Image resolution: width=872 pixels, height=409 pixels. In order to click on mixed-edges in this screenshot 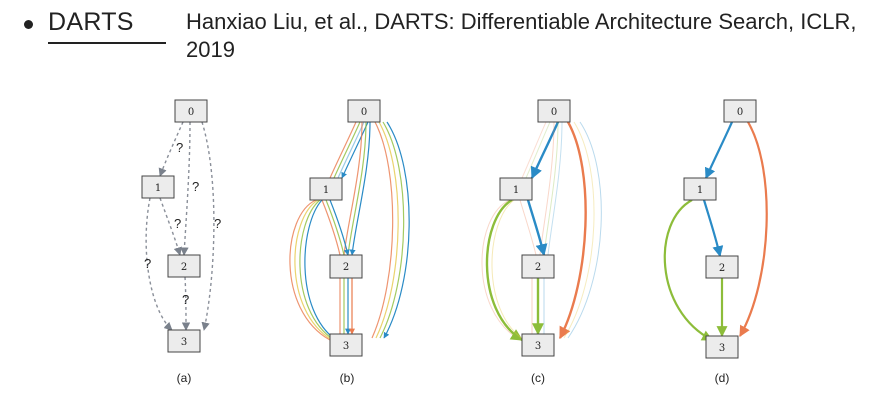, I will do `click(349, 231)`.